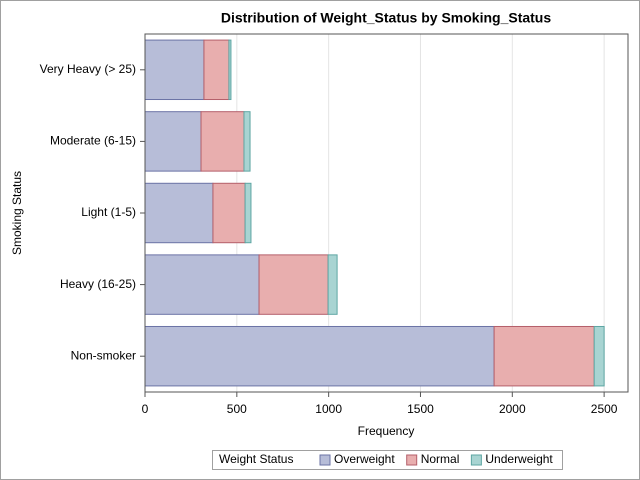  I want to click on legend-label: Normal, so click(440, 459).